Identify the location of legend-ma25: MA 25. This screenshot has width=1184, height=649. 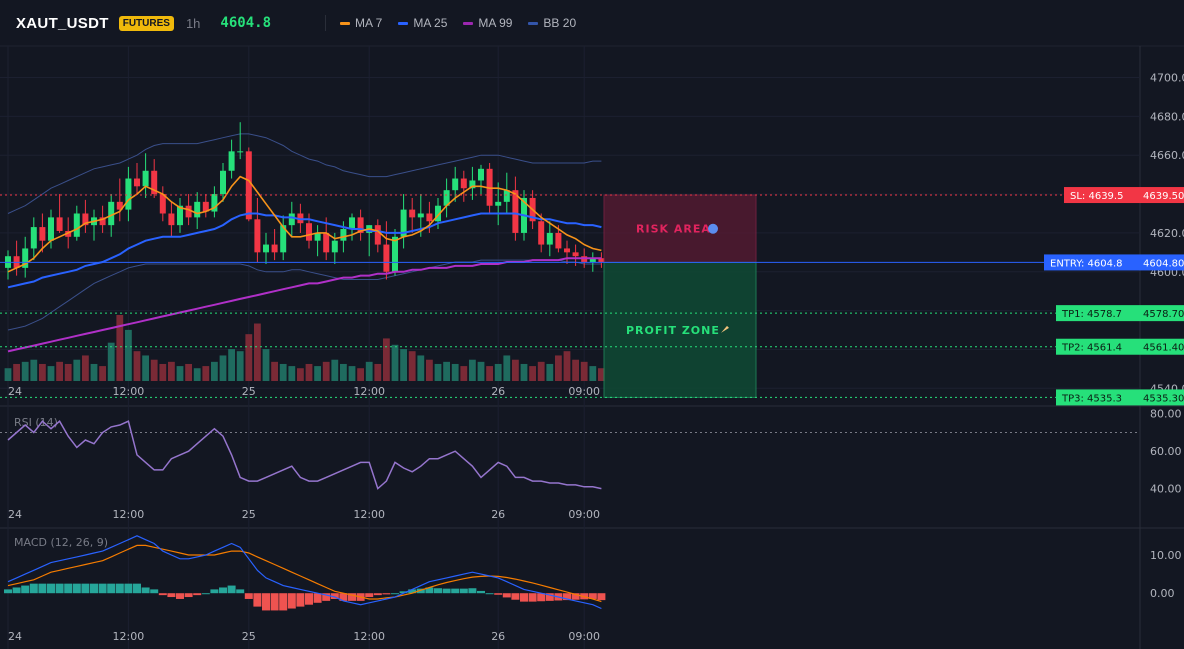
(422, 23).